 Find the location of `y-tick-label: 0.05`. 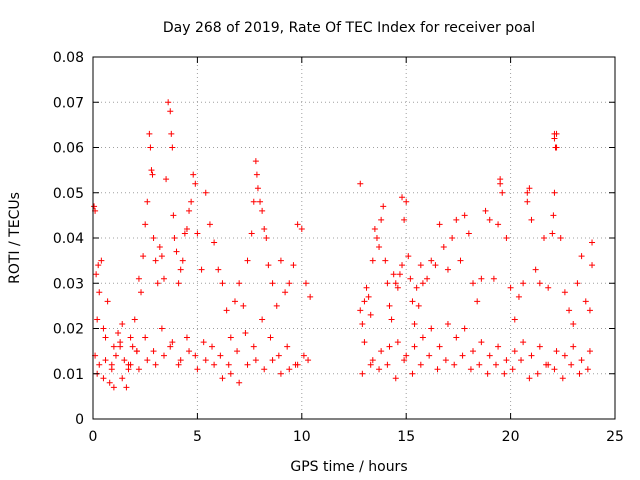

y-tick-label: 0.05 is located at coordinates (68, 194).